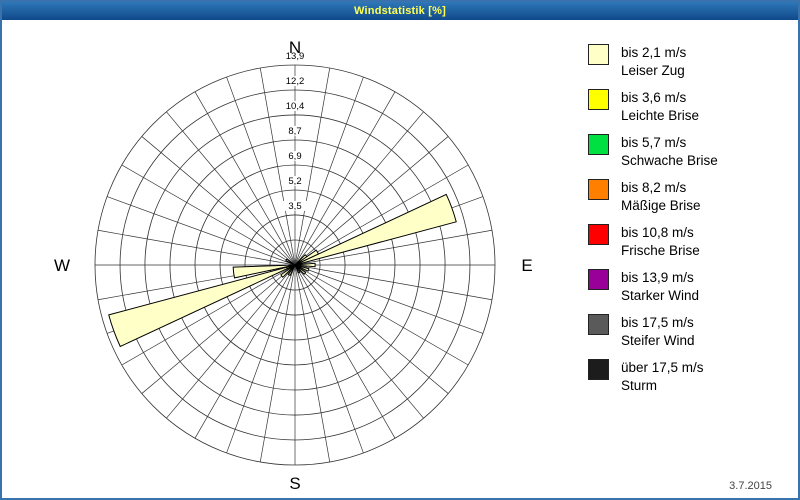  What do you see at coordinates (660, 106) in the screenshot?
I see `legend-text: bis 3,6 m/s Leichte Brise` at bounding box center [660, 106].